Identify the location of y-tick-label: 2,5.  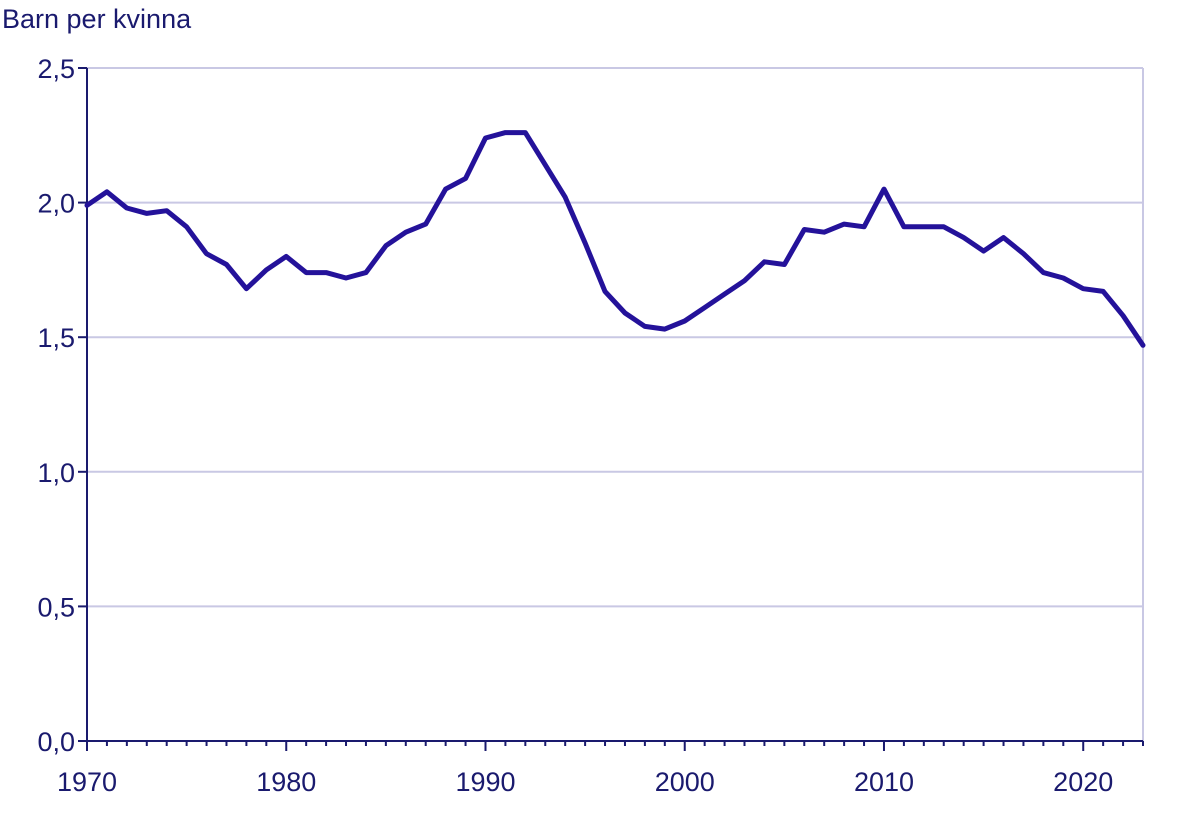
(56, 69).